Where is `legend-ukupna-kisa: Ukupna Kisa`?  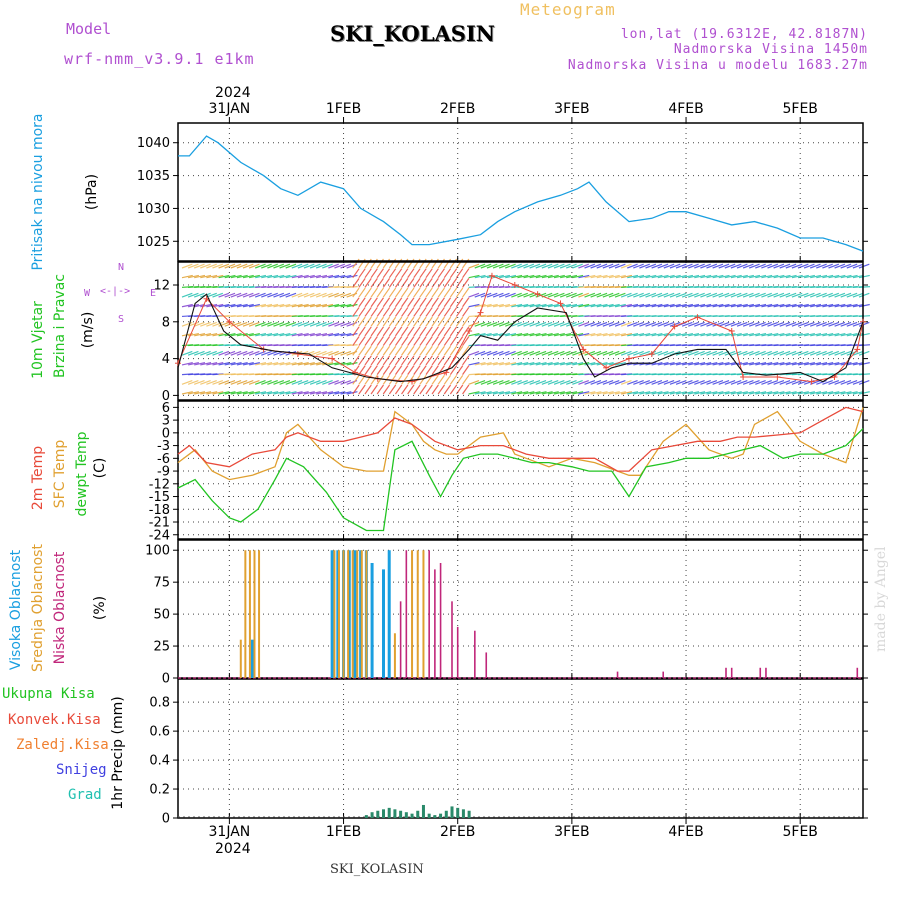
legend-ukupna-kisa: Ukupna Kisa is located at coordinates (48, 694).